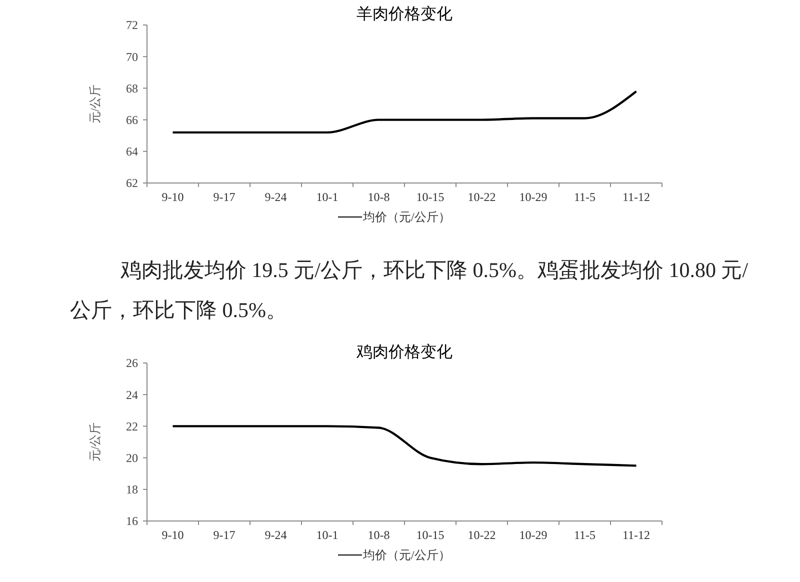 Image resolution: width=800 pixels, height=582 pixels. What do you see at coordinates (404, 352) in the screenshot?
I see `chart-title: 鸡肉价格变化` at bounding box center [404, 352].